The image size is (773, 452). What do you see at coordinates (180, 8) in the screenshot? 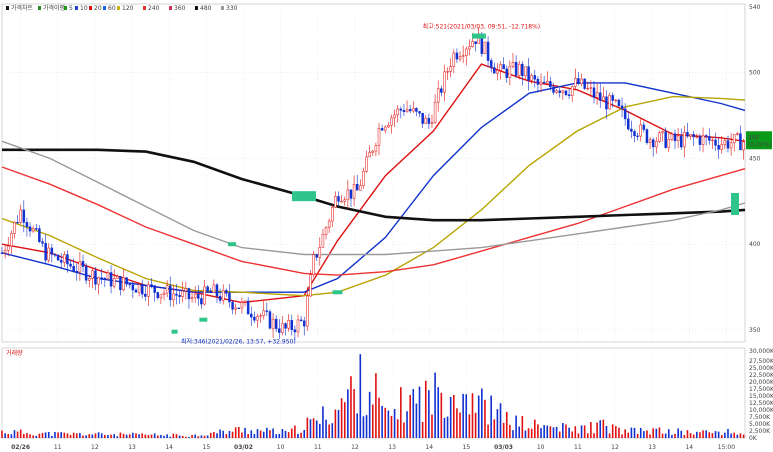
I see `legend-label: 360` at bounding box center [180, 8].